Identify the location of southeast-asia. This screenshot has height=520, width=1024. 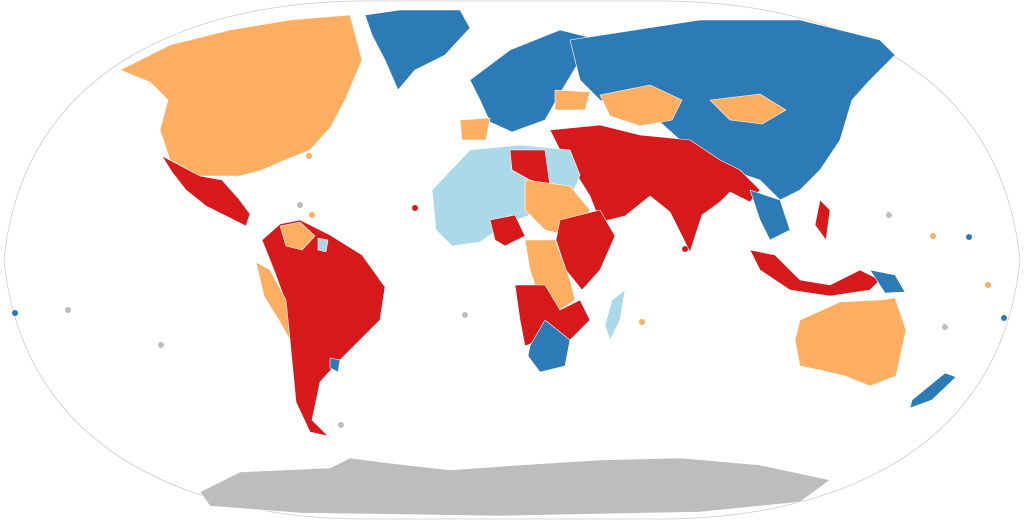
(770, 215).